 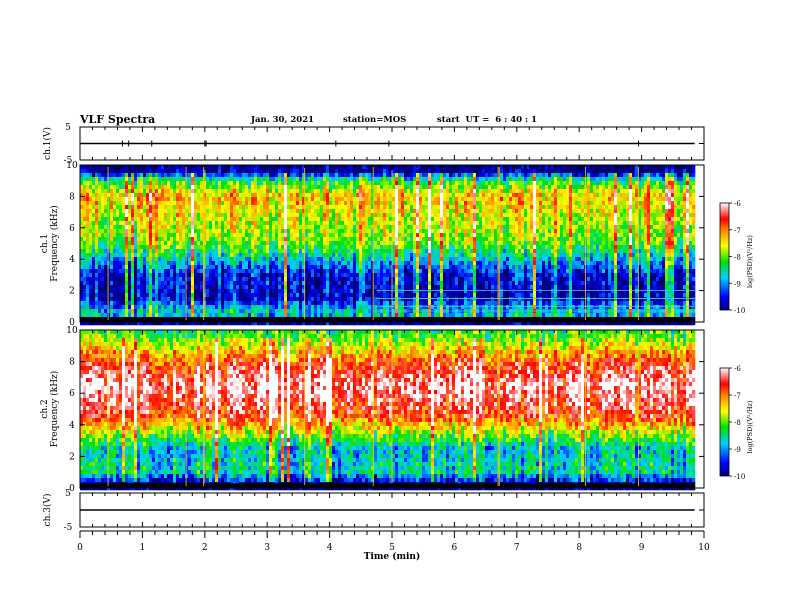 I want to click on colorbar-1: -6 -7 -8 -9 -10 log(PSD)(V²/Hz), so click(x=736, y=257).